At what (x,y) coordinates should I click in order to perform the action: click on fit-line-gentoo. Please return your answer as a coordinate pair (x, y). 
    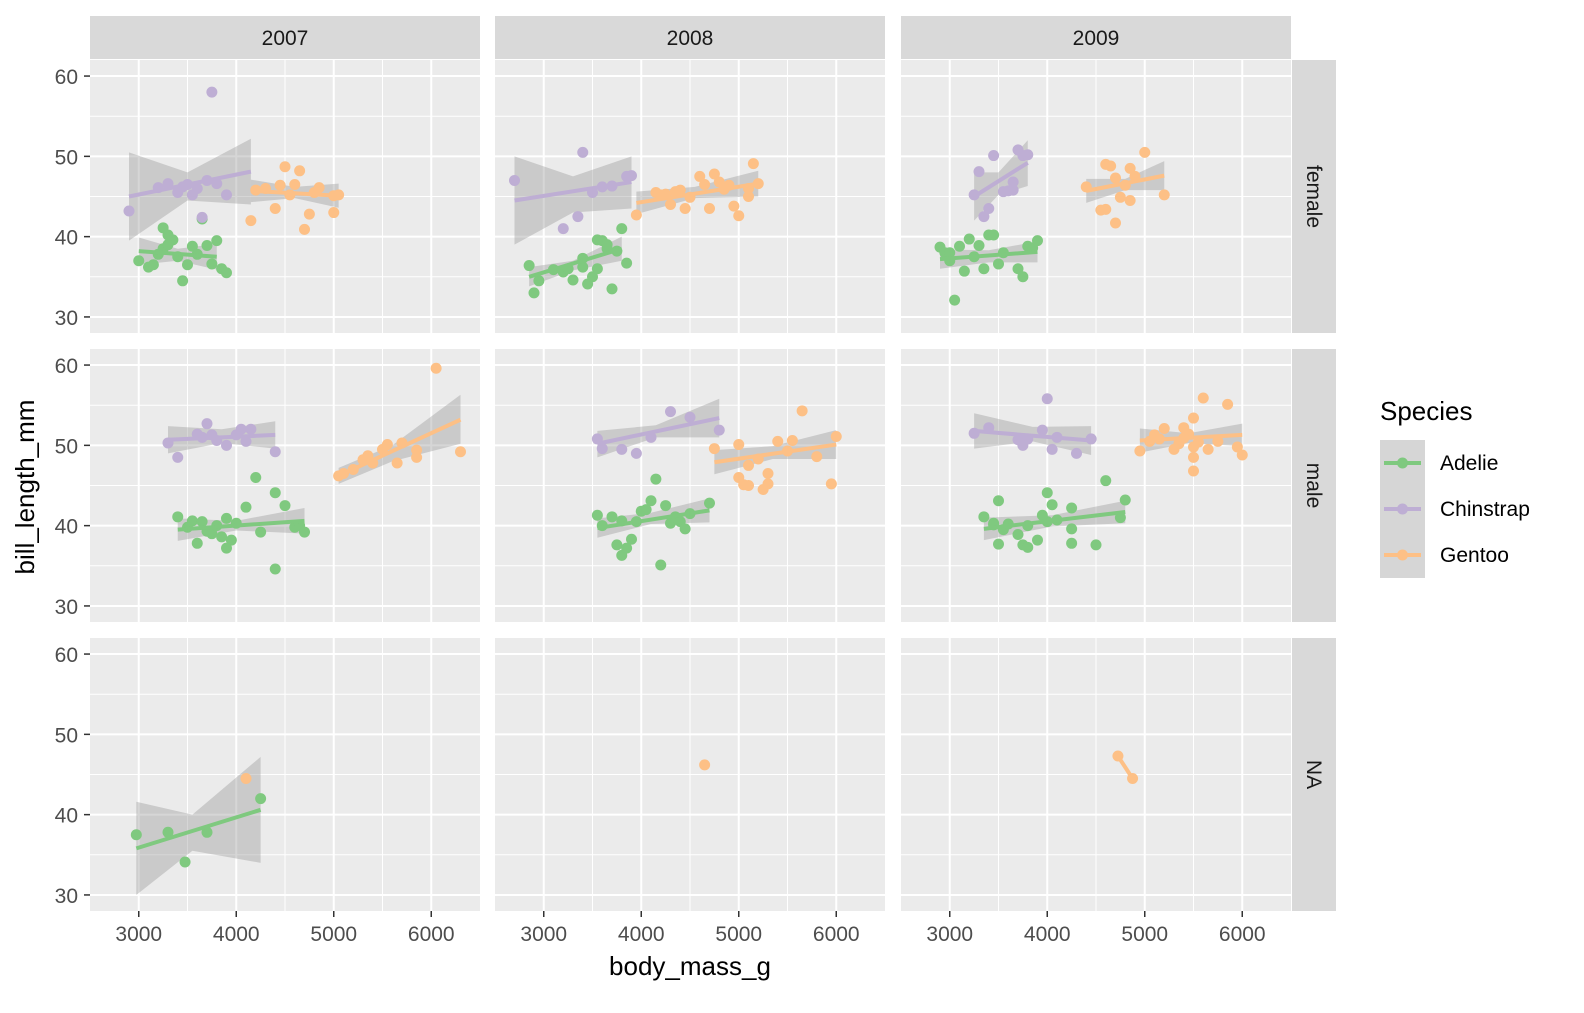
    Looking at the image, I should click on (1125, 767).